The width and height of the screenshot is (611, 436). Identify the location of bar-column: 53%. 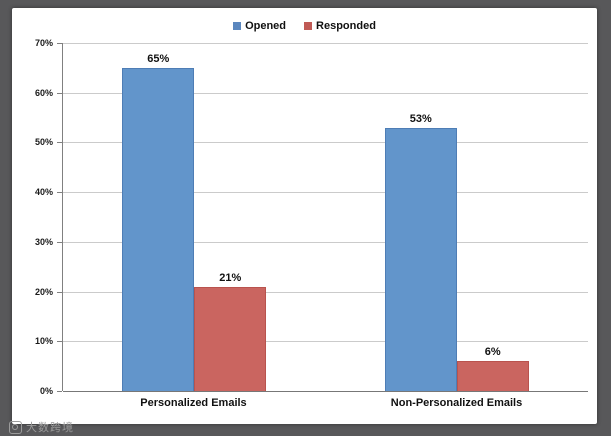
(420, 217).